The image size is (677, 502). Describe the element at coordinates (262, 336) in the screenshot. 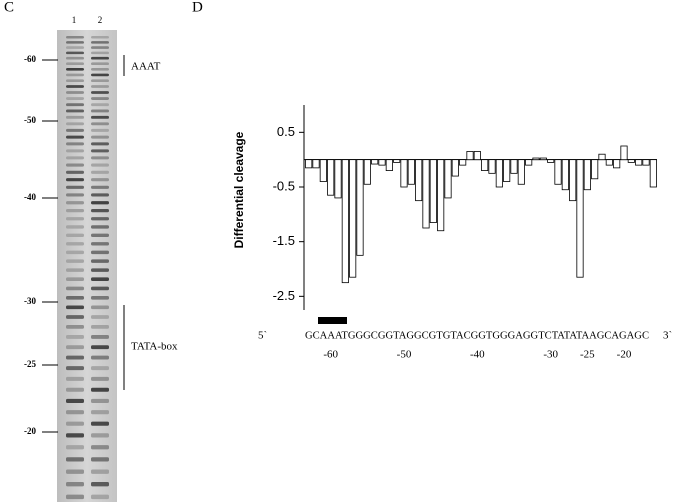

I see `sequence-end: 5`` at that location.